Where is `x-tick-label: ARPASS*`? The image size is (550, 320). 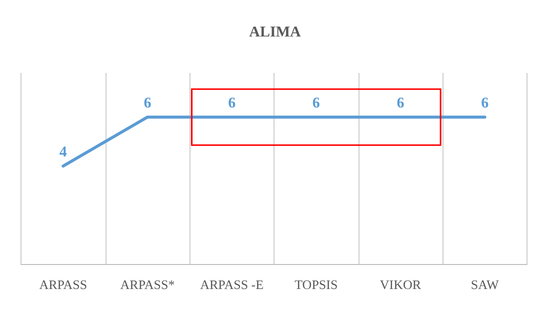 x-tick-label: ARPASS* is located at coordinates (147, 284).